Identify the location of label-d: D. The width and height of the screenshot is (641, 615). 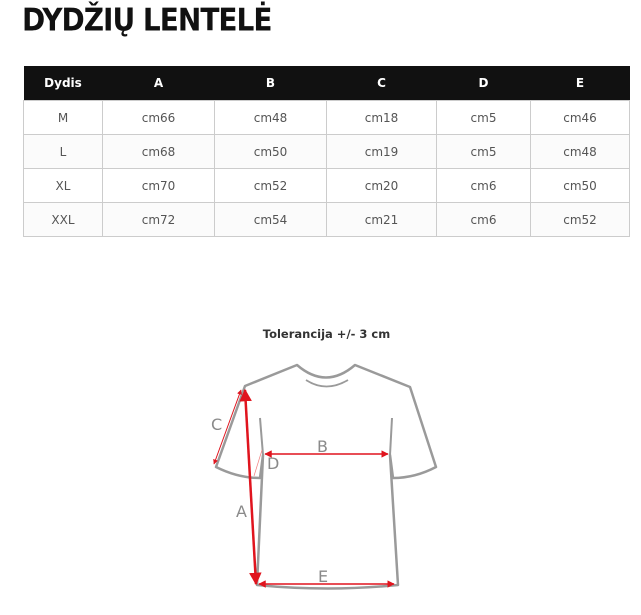
(273, 463).